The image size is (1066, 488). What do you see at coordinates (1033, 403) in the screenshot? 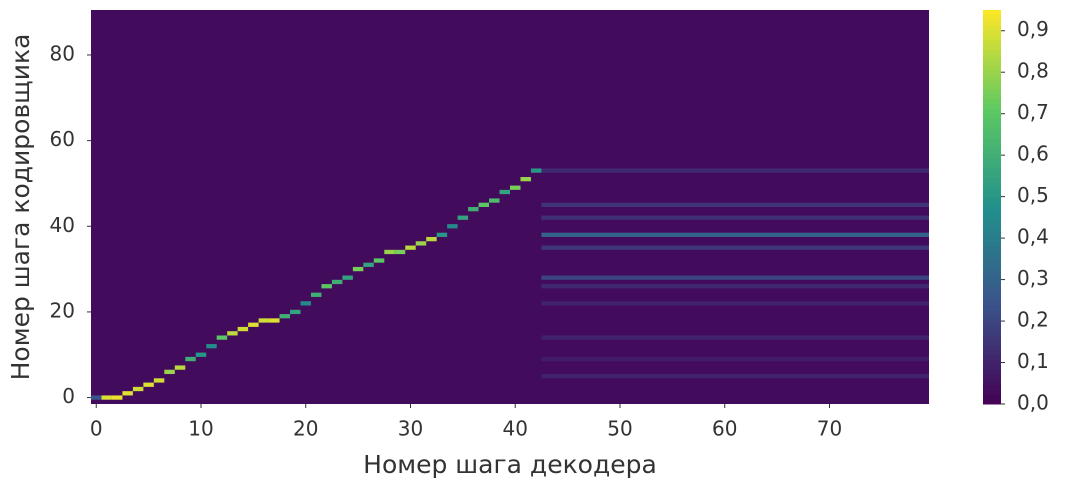
I see `colorbar-tick-label: 0,0` at bounding box center [1033, 403].